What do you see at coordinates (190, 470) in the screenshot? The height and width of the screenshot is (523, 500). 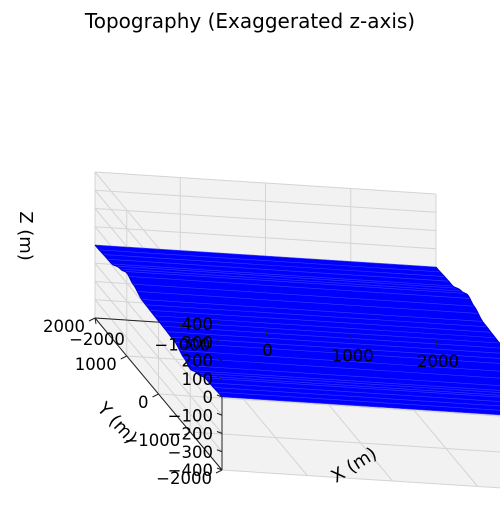 I see `z-tick-label: −400` at bounding box center [190, 470].